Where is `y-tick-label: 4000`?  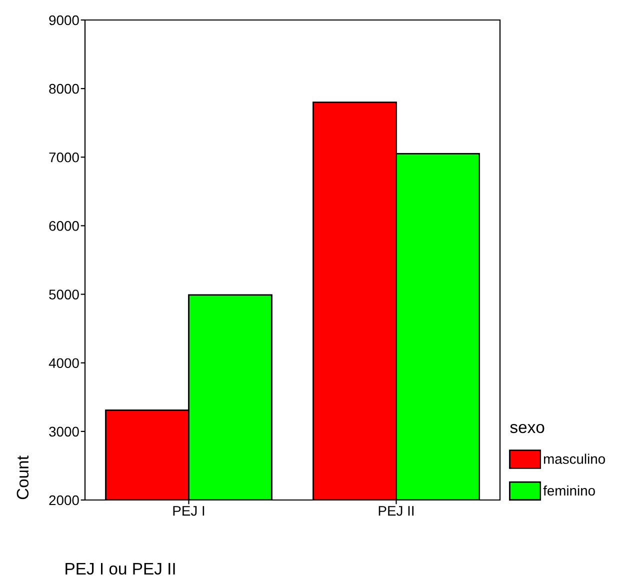 y-tick-label: 4000 is located at coordinates (63, 363).